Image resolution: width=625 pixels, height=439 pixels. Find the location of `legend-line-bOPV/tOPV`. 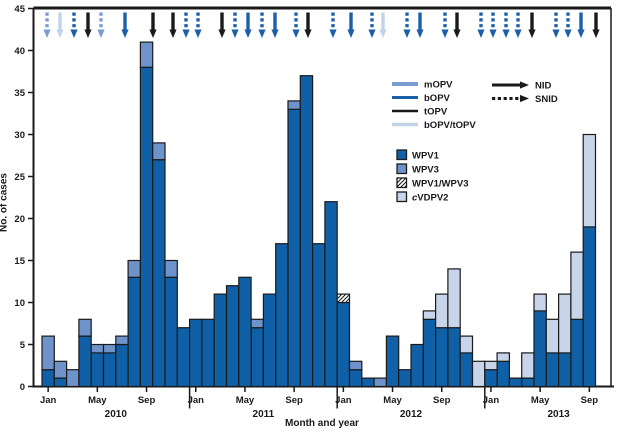

legend-line-bOPV/tOPV is located at coordinates (405, 124).